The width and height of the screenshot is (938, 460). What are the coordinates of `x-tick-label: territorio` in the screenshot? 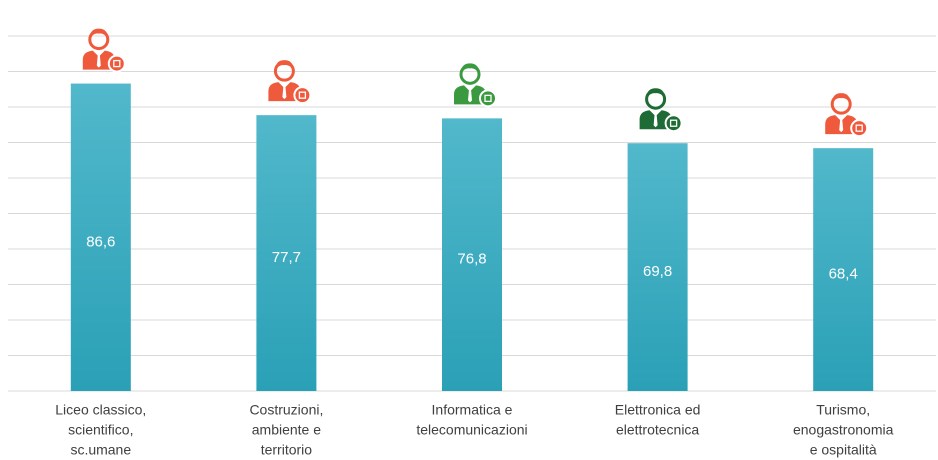 It's located at (287, 450).